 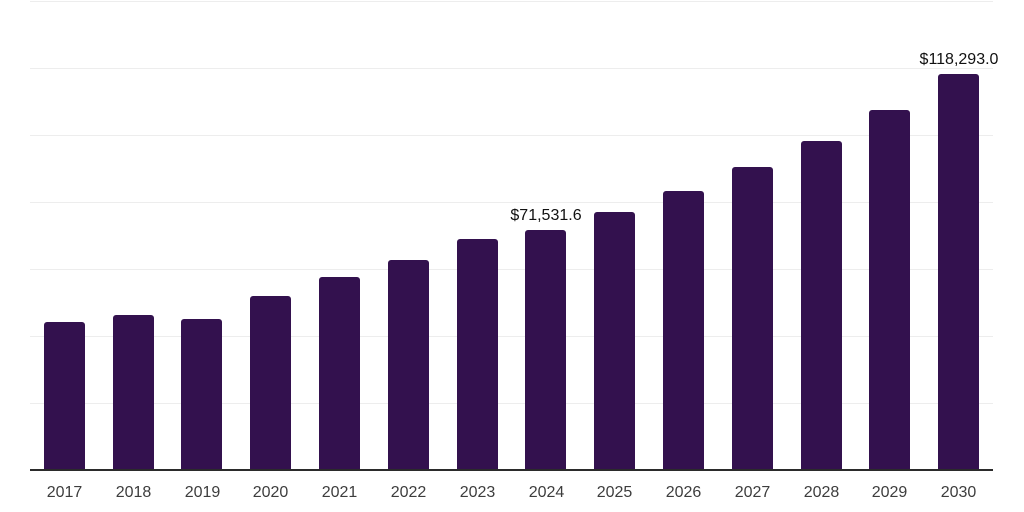 I want to click on bar-2026, so click(x=683, y=330).